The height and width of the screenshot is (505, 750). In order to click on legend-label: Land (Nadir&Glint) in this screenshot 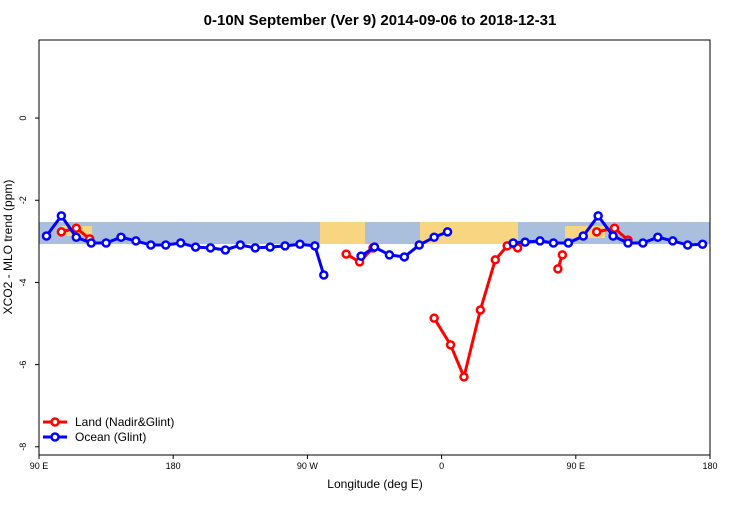, I will do `click(124, 422)`.